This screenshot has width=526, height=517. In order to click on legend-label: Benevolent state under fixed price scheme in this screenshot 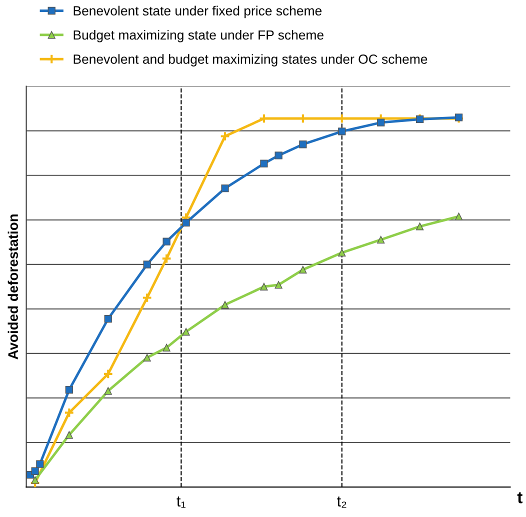, I will do `click(198, 12)`.